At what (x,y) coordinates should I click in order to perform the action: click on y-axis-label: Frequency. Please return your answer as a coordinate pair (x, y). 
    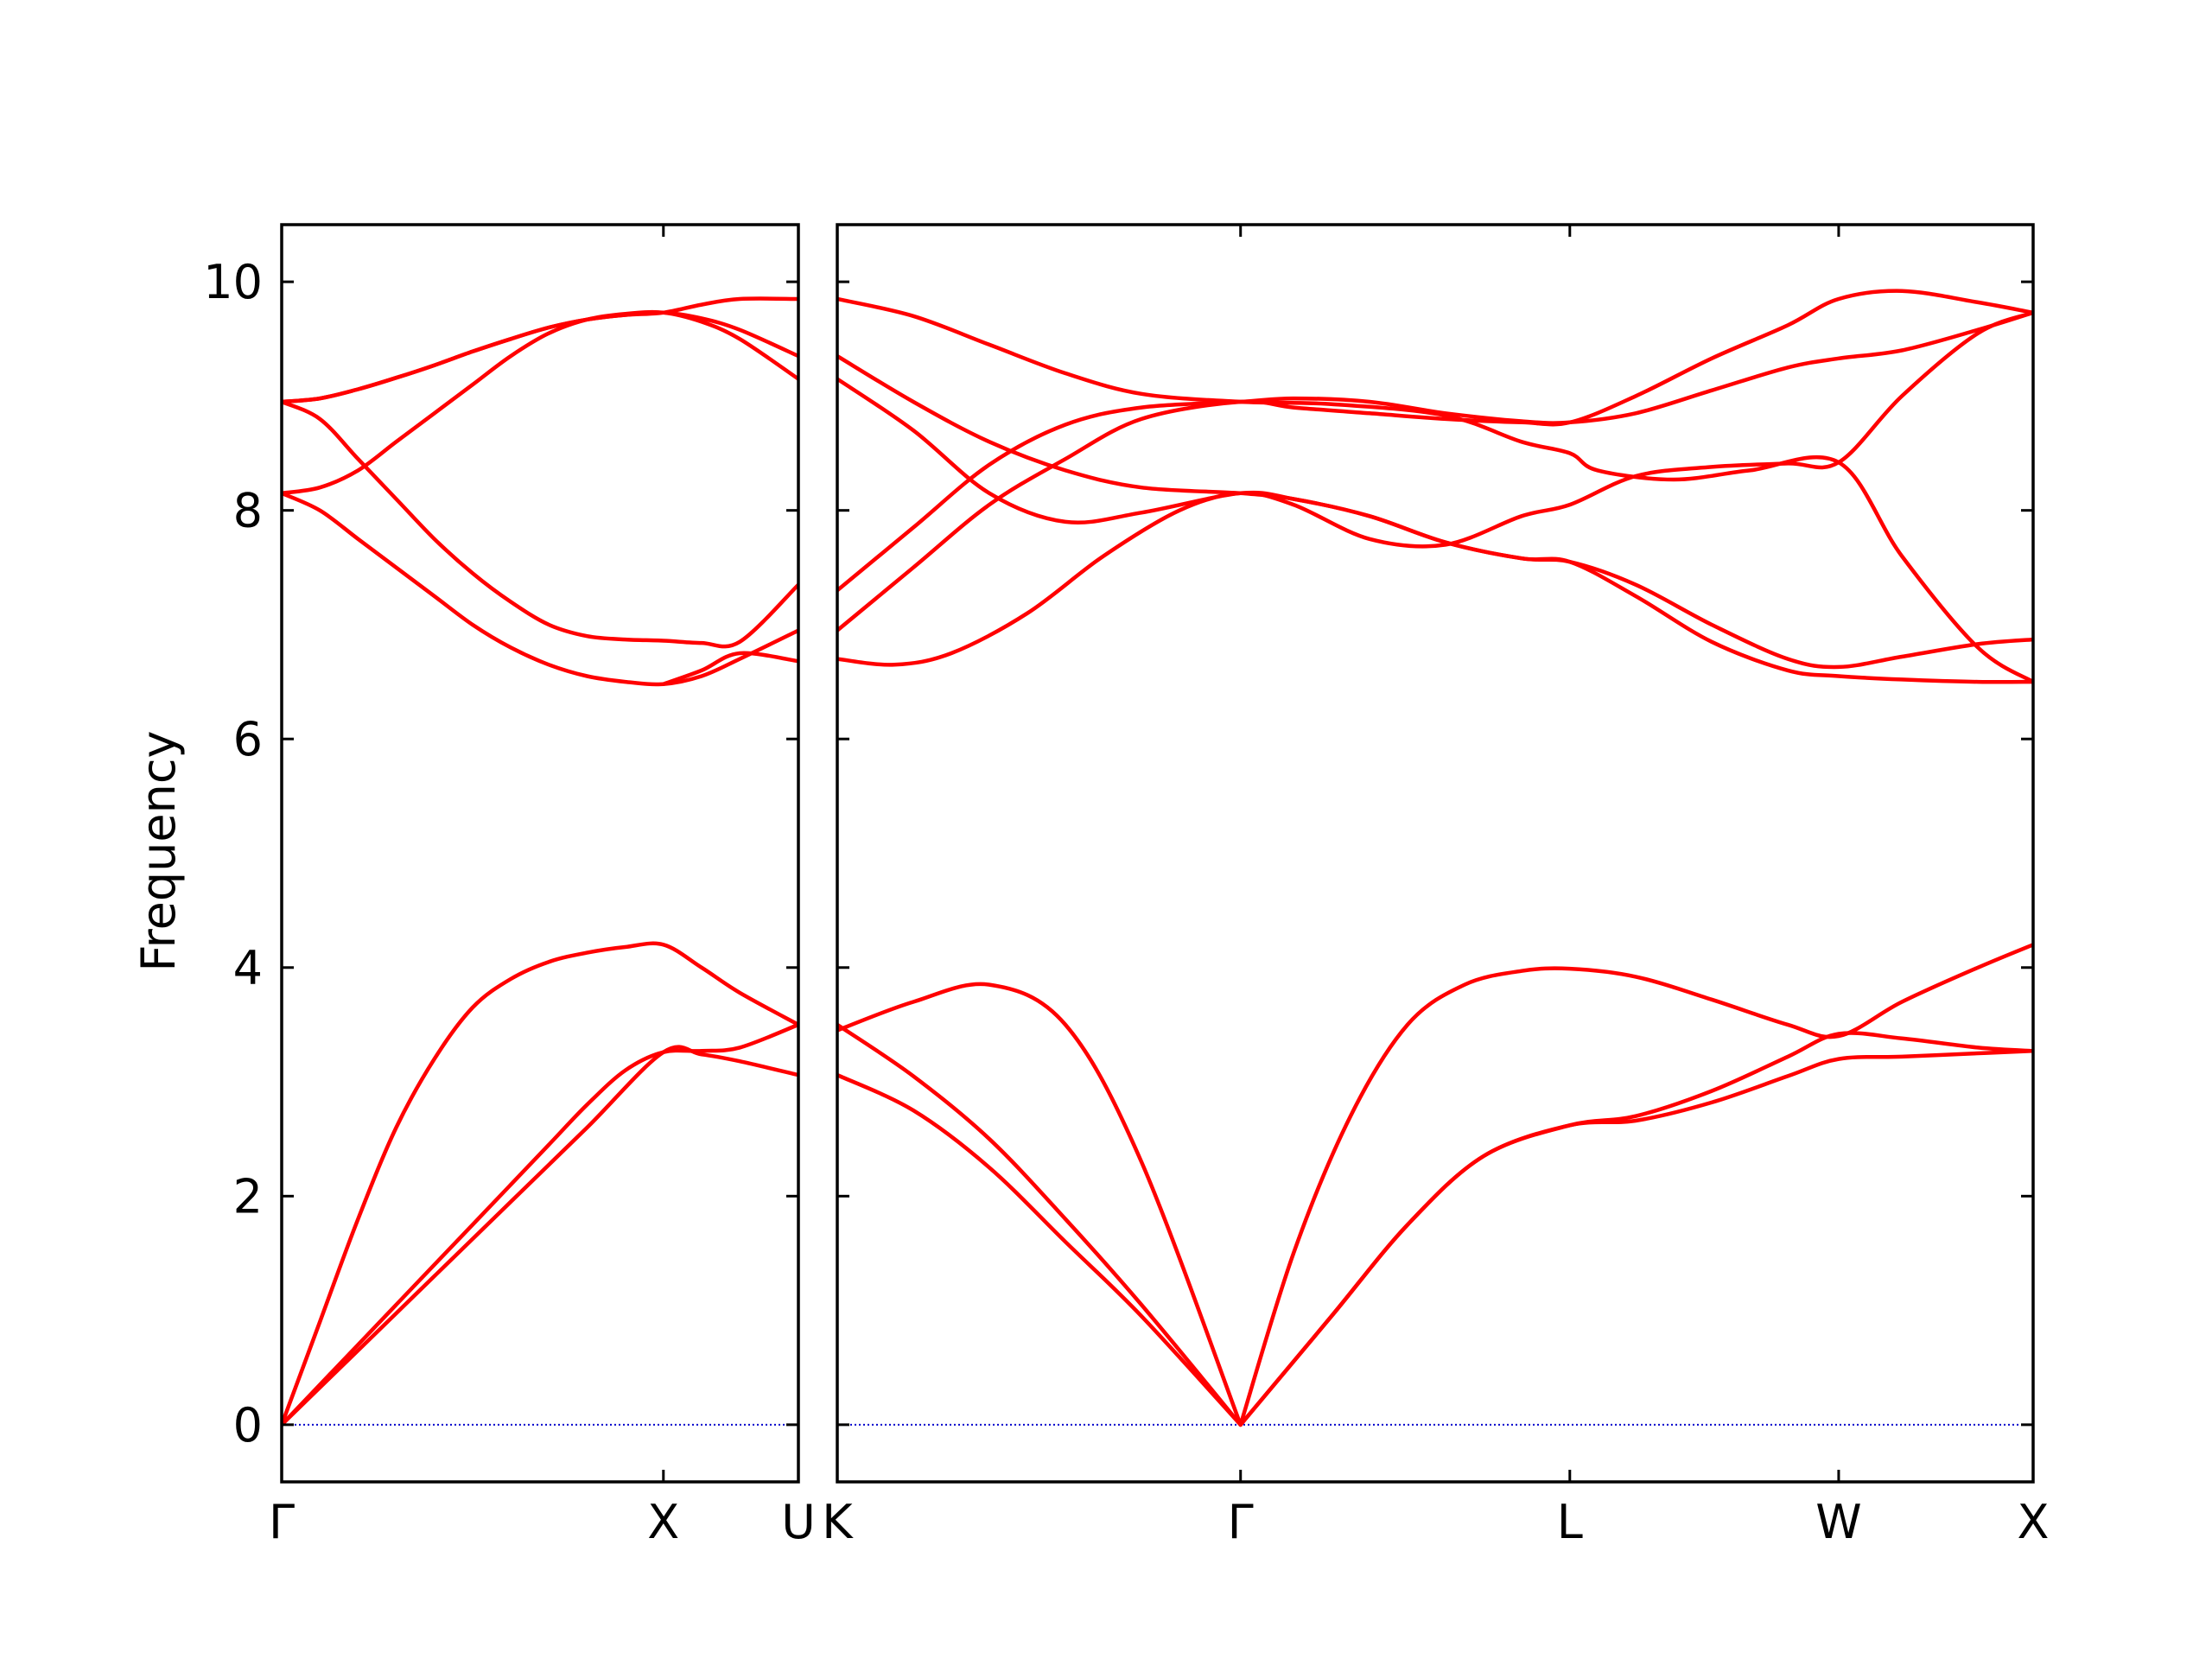
    Looking at the image, I should click on (158, 851).